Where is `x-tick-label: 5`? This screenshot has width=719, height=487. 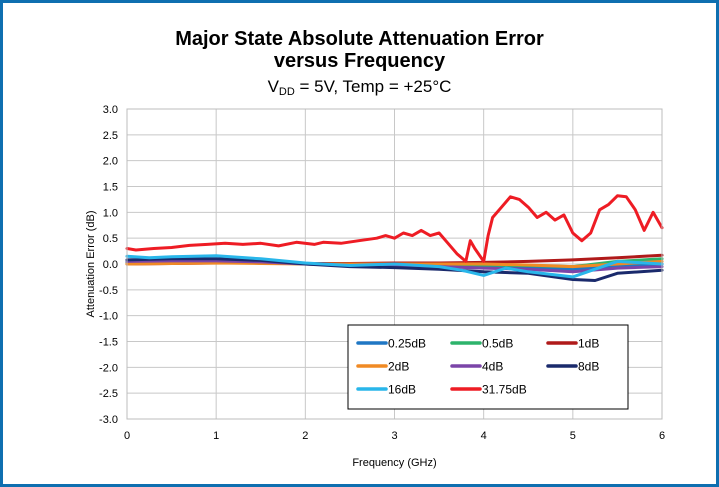
x-tick-label: 5 is located at coordinates (573, 436).